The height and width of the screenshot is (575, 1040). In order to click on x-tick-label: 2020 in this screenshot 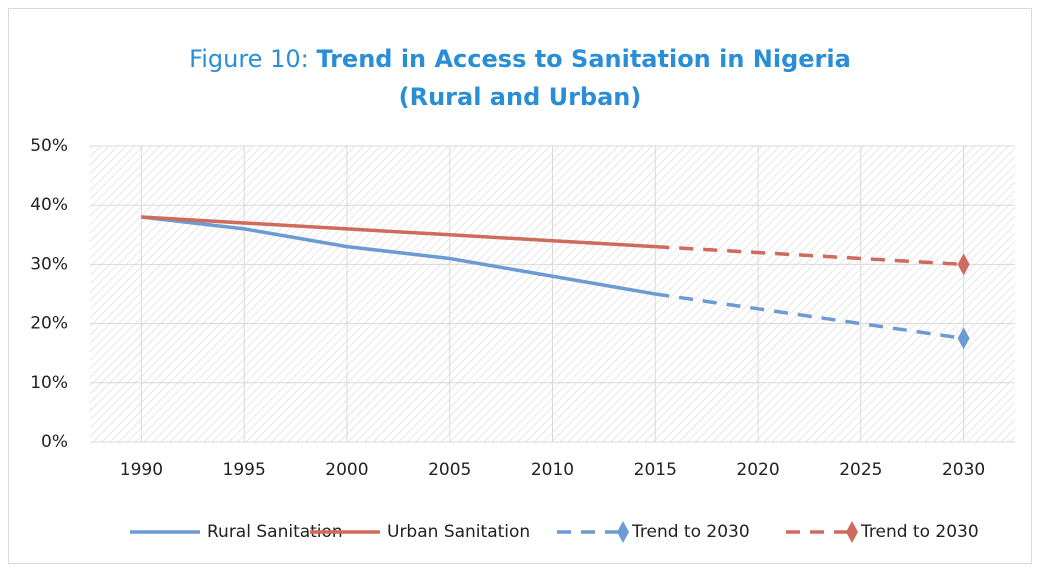, I will do `click(757, 470)`.